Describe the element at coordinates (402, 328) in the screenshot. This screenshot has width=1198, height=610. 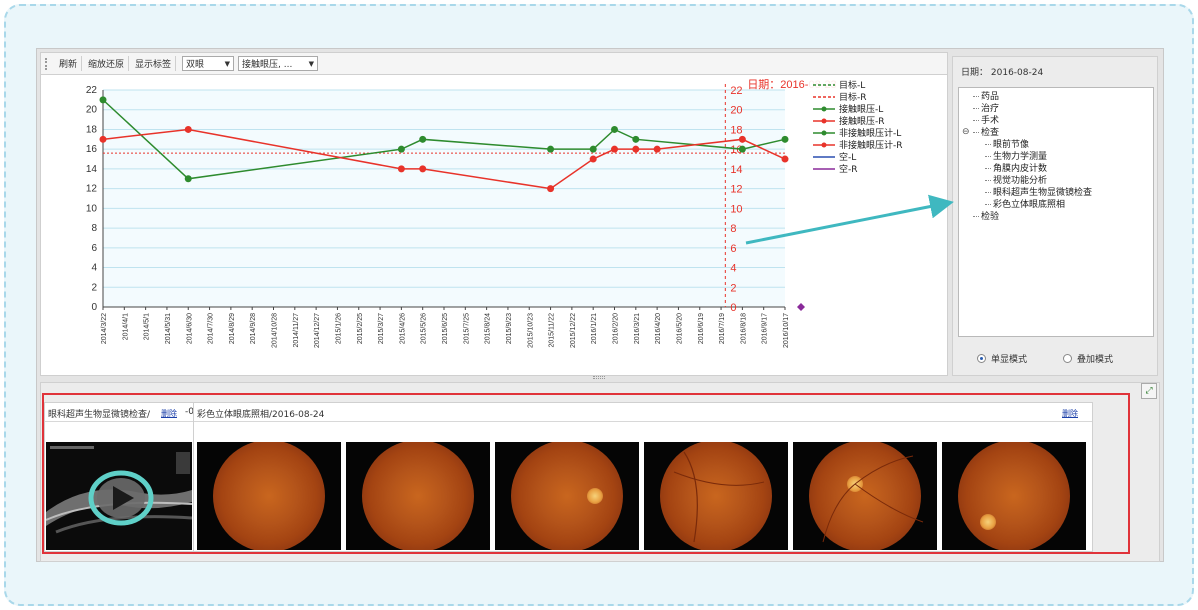
I see `x-tick-label: 2015/4/26` at that location.